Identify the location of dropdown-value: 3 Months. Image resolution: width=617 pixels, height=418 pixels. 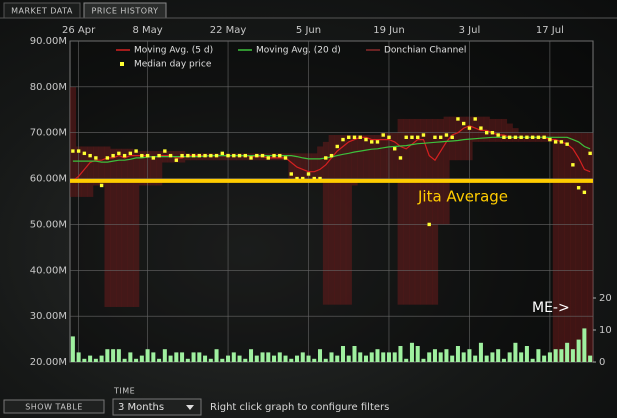
(141, 407).